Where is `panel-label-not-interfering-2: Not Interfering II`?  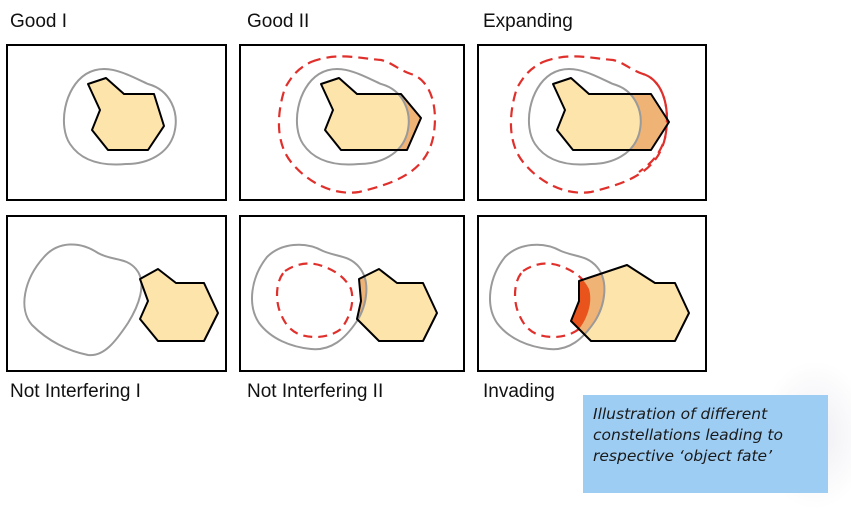 panel-label-not-interfering-2: Not Interfering II is located at coordinates (315, 391).